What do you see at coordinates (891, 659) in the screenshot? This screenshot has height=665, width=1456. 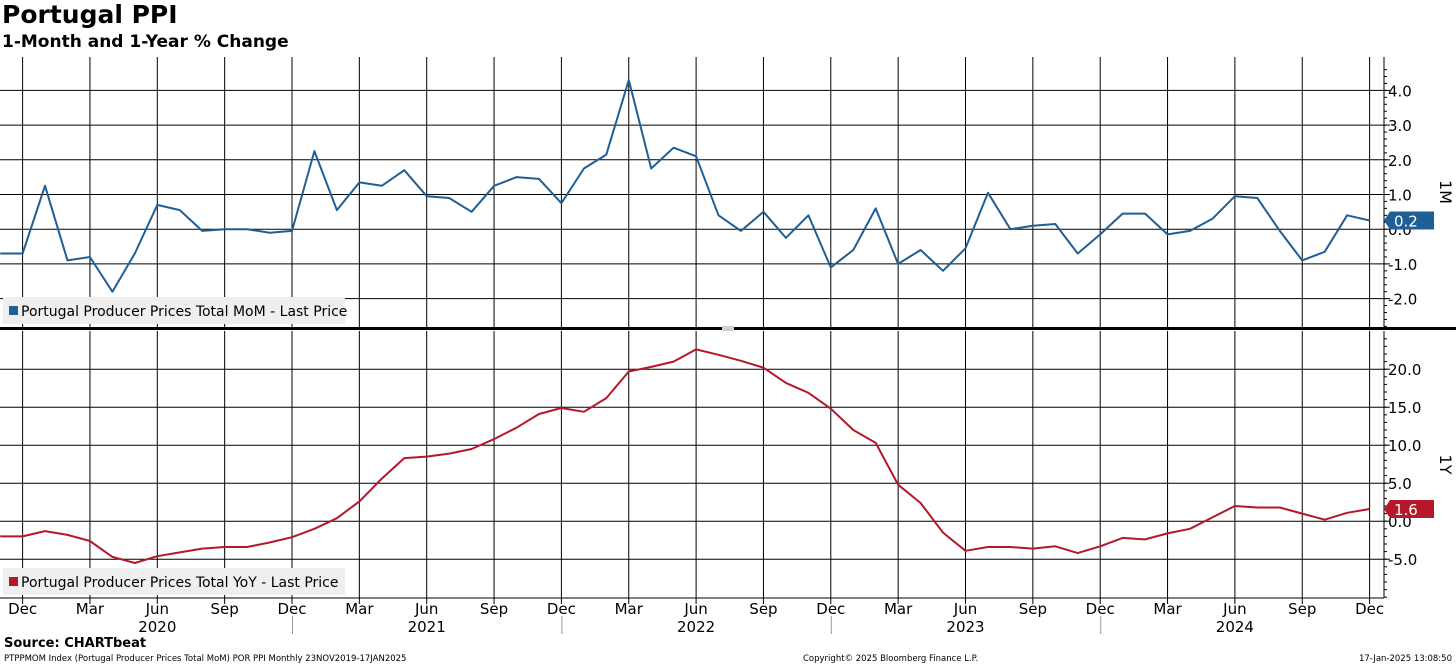 I see `copyright-text: Copyright© 2025 Bloomberg Finance L.P.` at bounding box center [891, 659].